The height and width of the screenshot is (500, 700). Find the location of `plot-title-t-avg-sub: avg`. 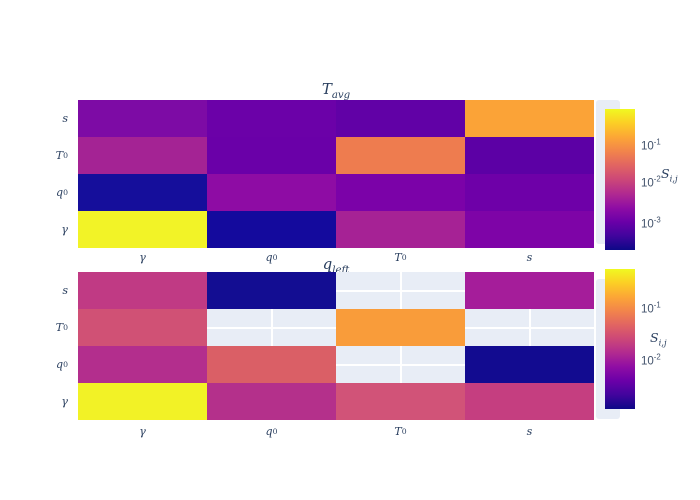

plot-title-t-avg-sub: avg is located at coordinates (341, 95).